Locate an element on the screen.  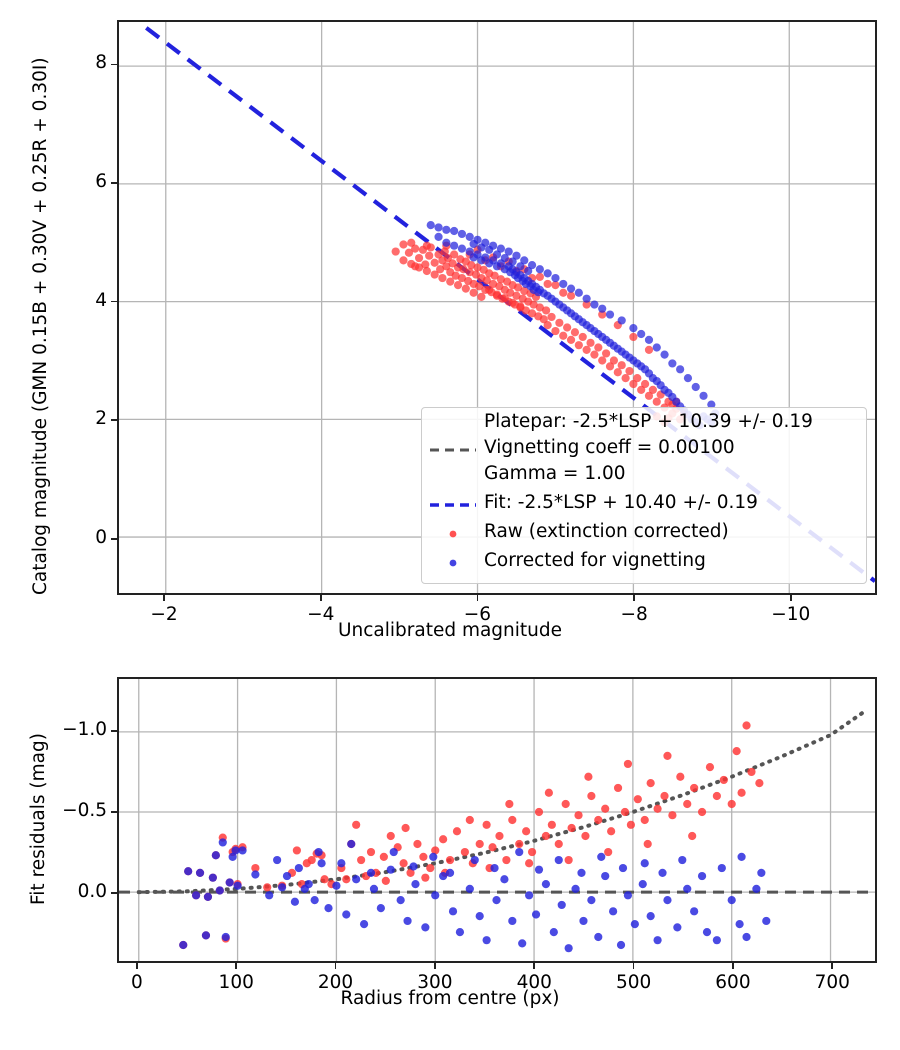
x-tick-label: 500 is located at coordinates (633, 982).